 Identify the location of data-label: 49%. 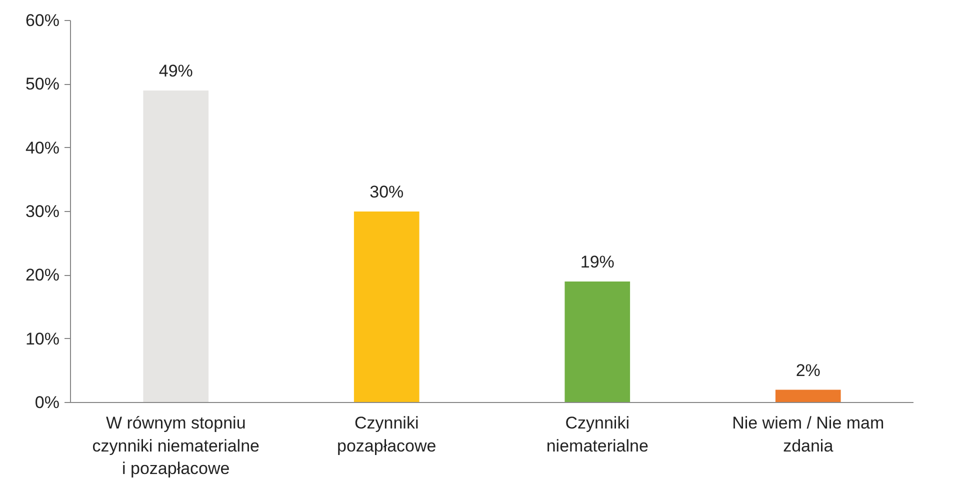
(175, 71).